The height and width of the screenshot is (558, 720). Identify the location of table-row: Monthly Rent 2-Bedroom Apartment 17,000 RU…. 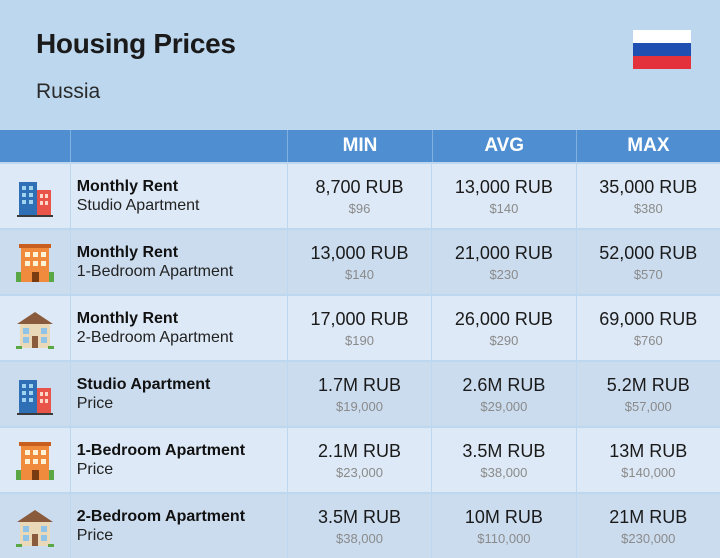
(360, 327).